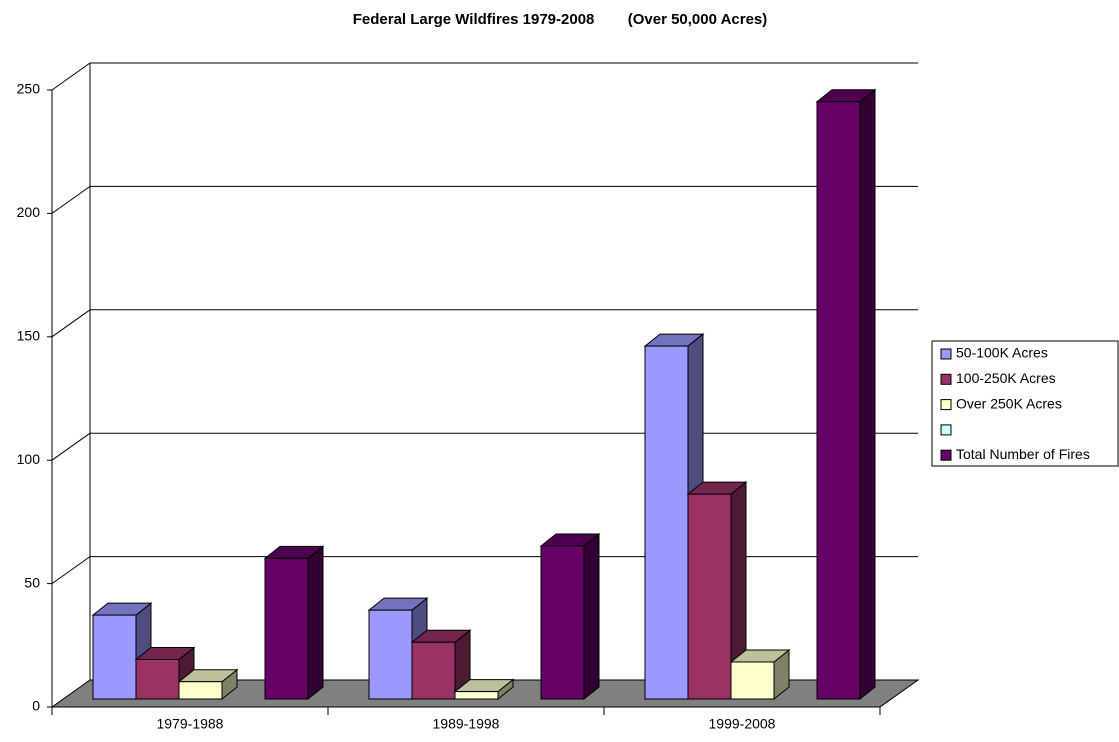 Image resolution: width=1119 pixels, height=742 pixels. I want to click on legend-label: Total Number of Fires, so click(1023, 454).